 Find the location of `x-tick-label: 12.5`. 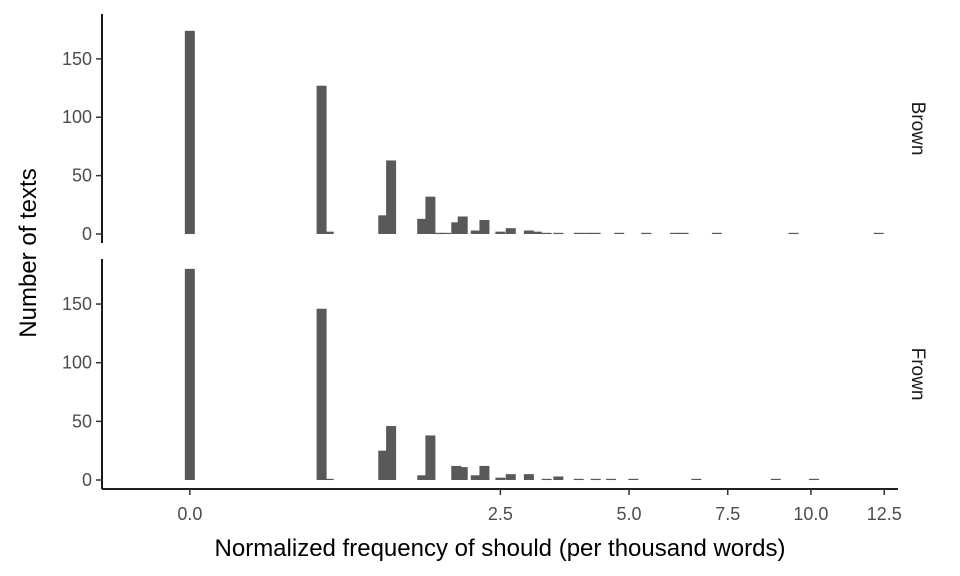

x-tick-label: 12.5 is located at coordinates (884, 514).